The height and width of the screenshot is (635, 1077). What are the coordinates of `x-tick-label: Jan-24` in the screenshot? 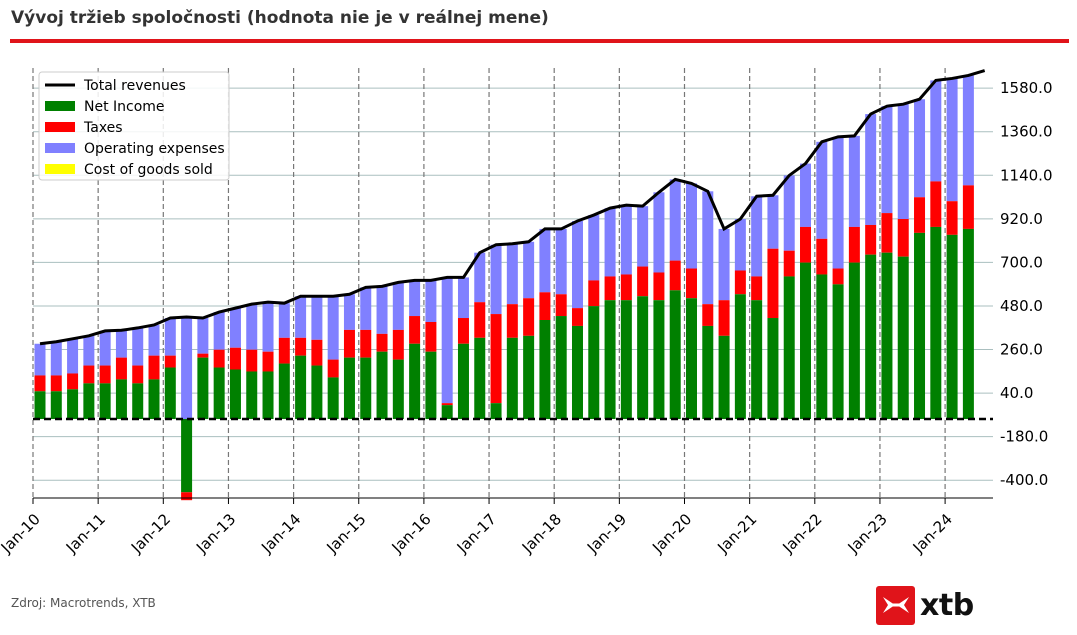 It's located at (932, 533).